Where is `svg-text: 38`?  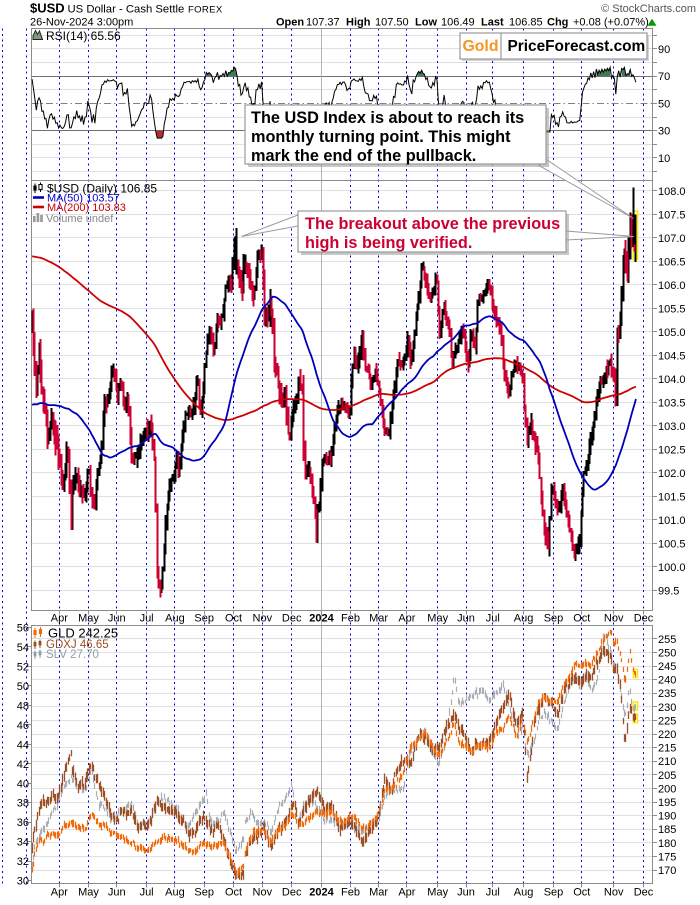
svg-text: 38 is located at coordinates (23, 804).